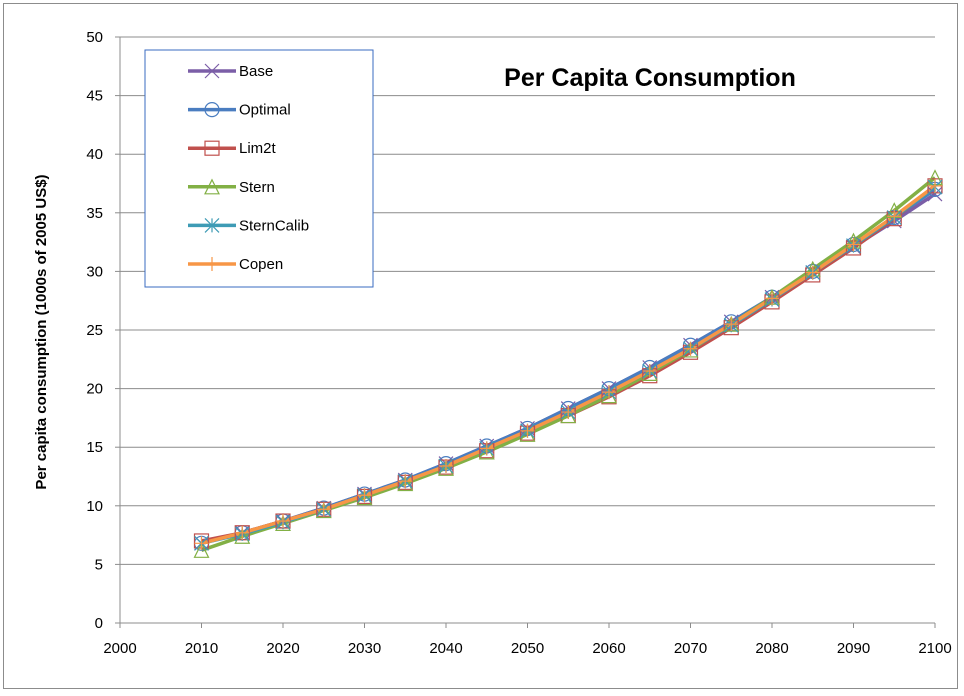 The image size is (964, 696). I want to click on y-tick-label: 15, so click(94, 447).